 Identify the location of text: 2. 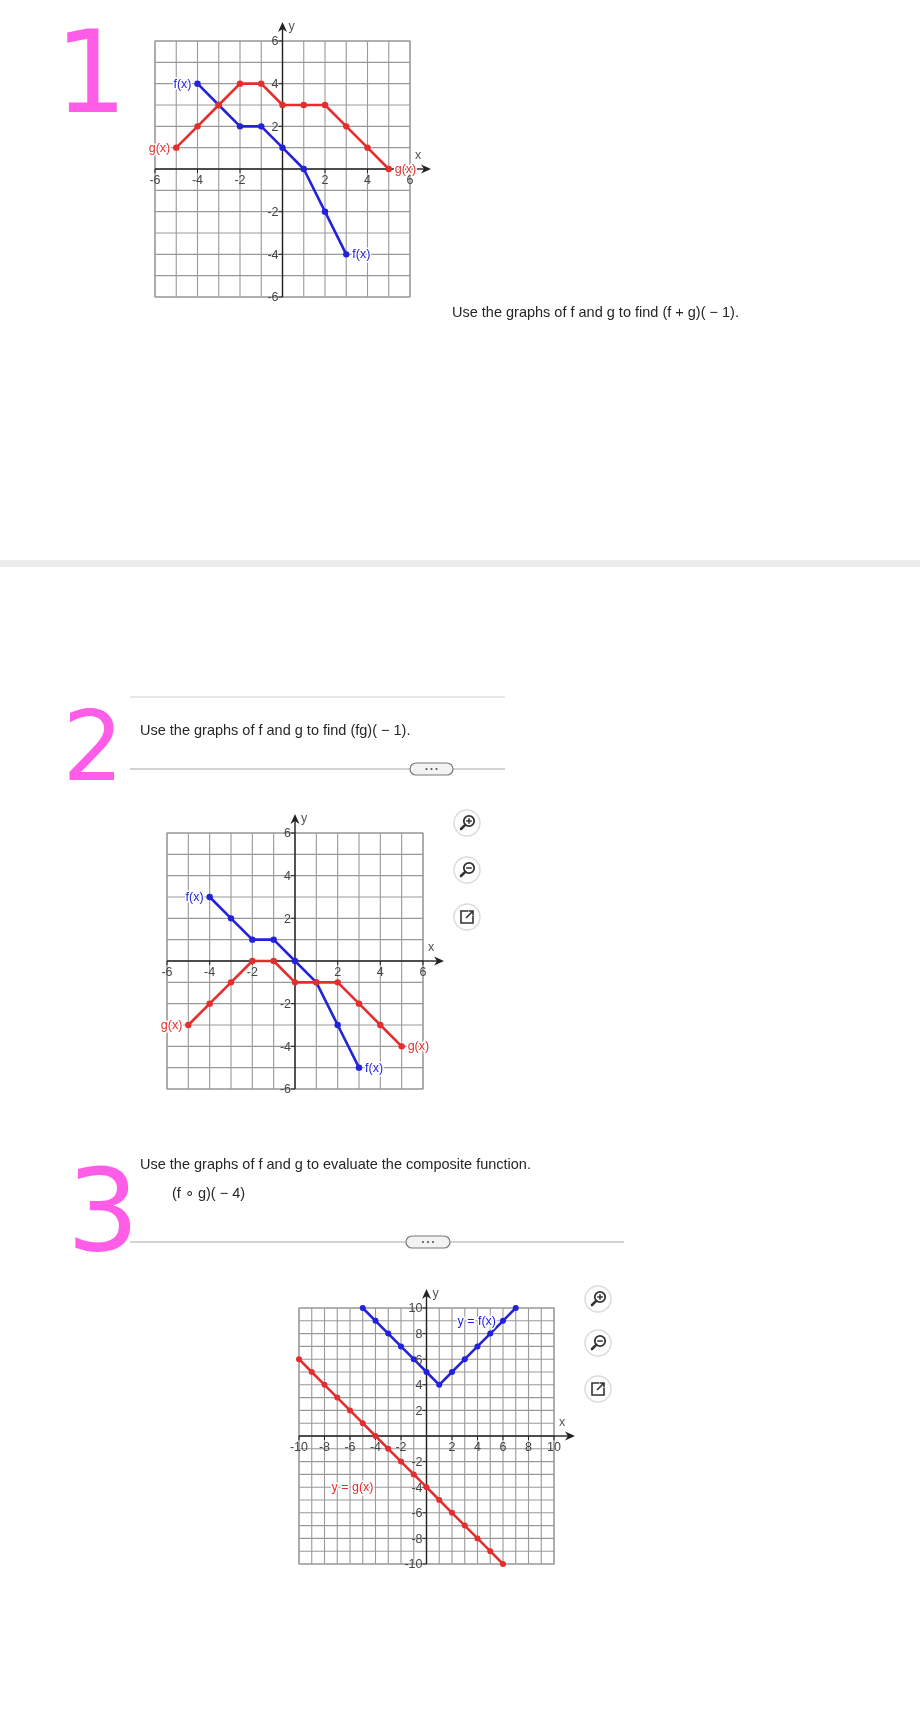
(93, 747).